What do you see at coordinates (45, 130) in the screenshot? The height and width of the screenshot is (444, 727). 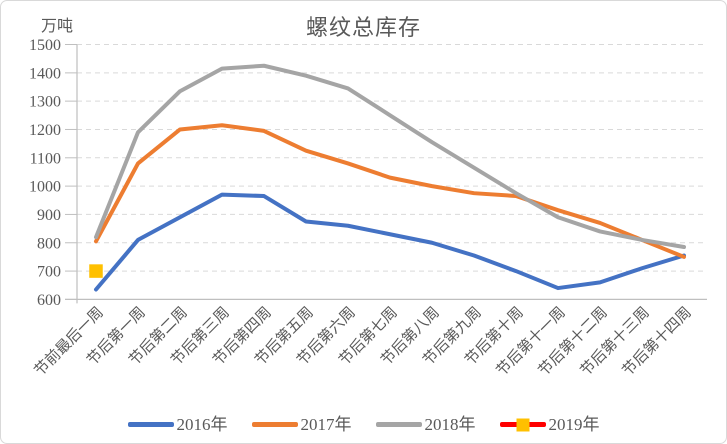 I see `y-axis-label-1200: 1200` at bounding box center [45, 130].